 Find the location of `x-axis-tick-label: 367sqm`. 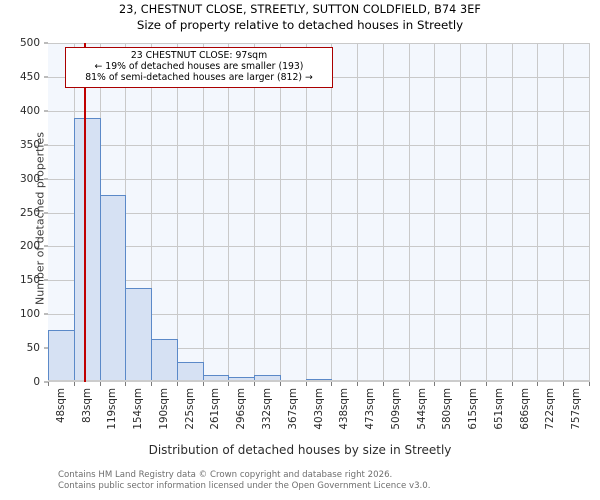

x-axis-tick-label: 367sqm is located at coordinates (292, 409).